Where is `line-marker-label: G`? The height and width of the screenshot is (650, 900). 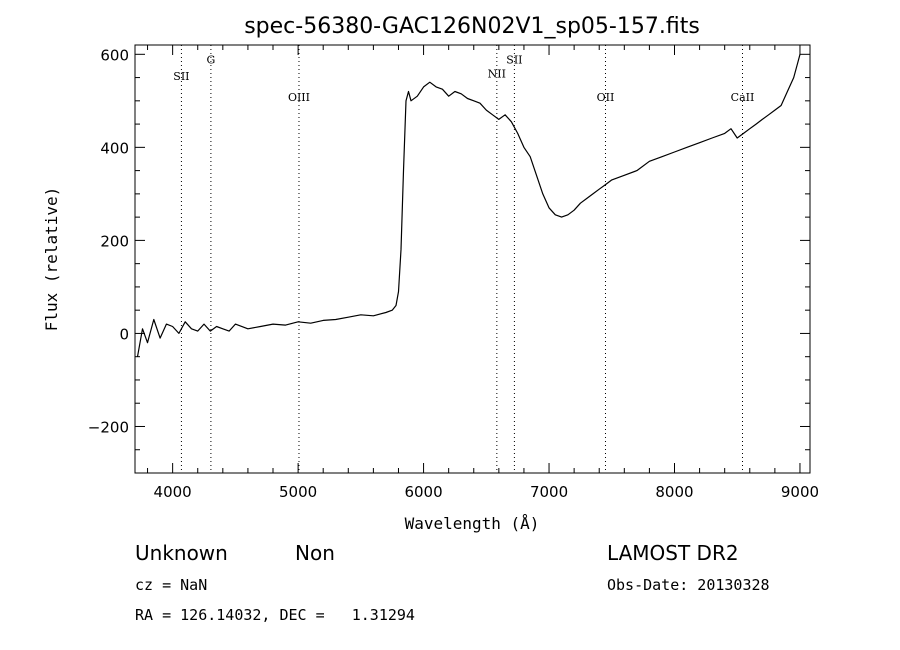 line-marker-label: G is located at coordinates (211, 60).